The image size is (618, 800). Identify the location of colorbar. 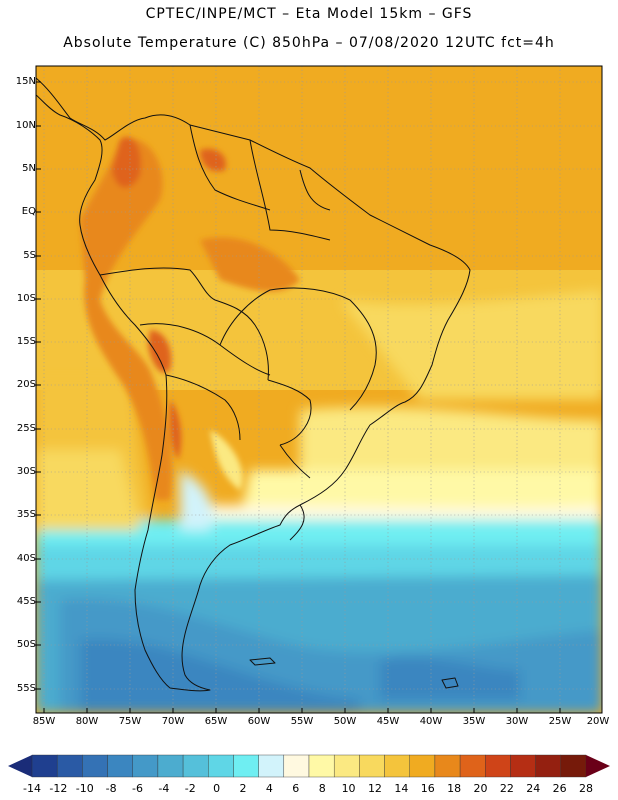
(309, 766).